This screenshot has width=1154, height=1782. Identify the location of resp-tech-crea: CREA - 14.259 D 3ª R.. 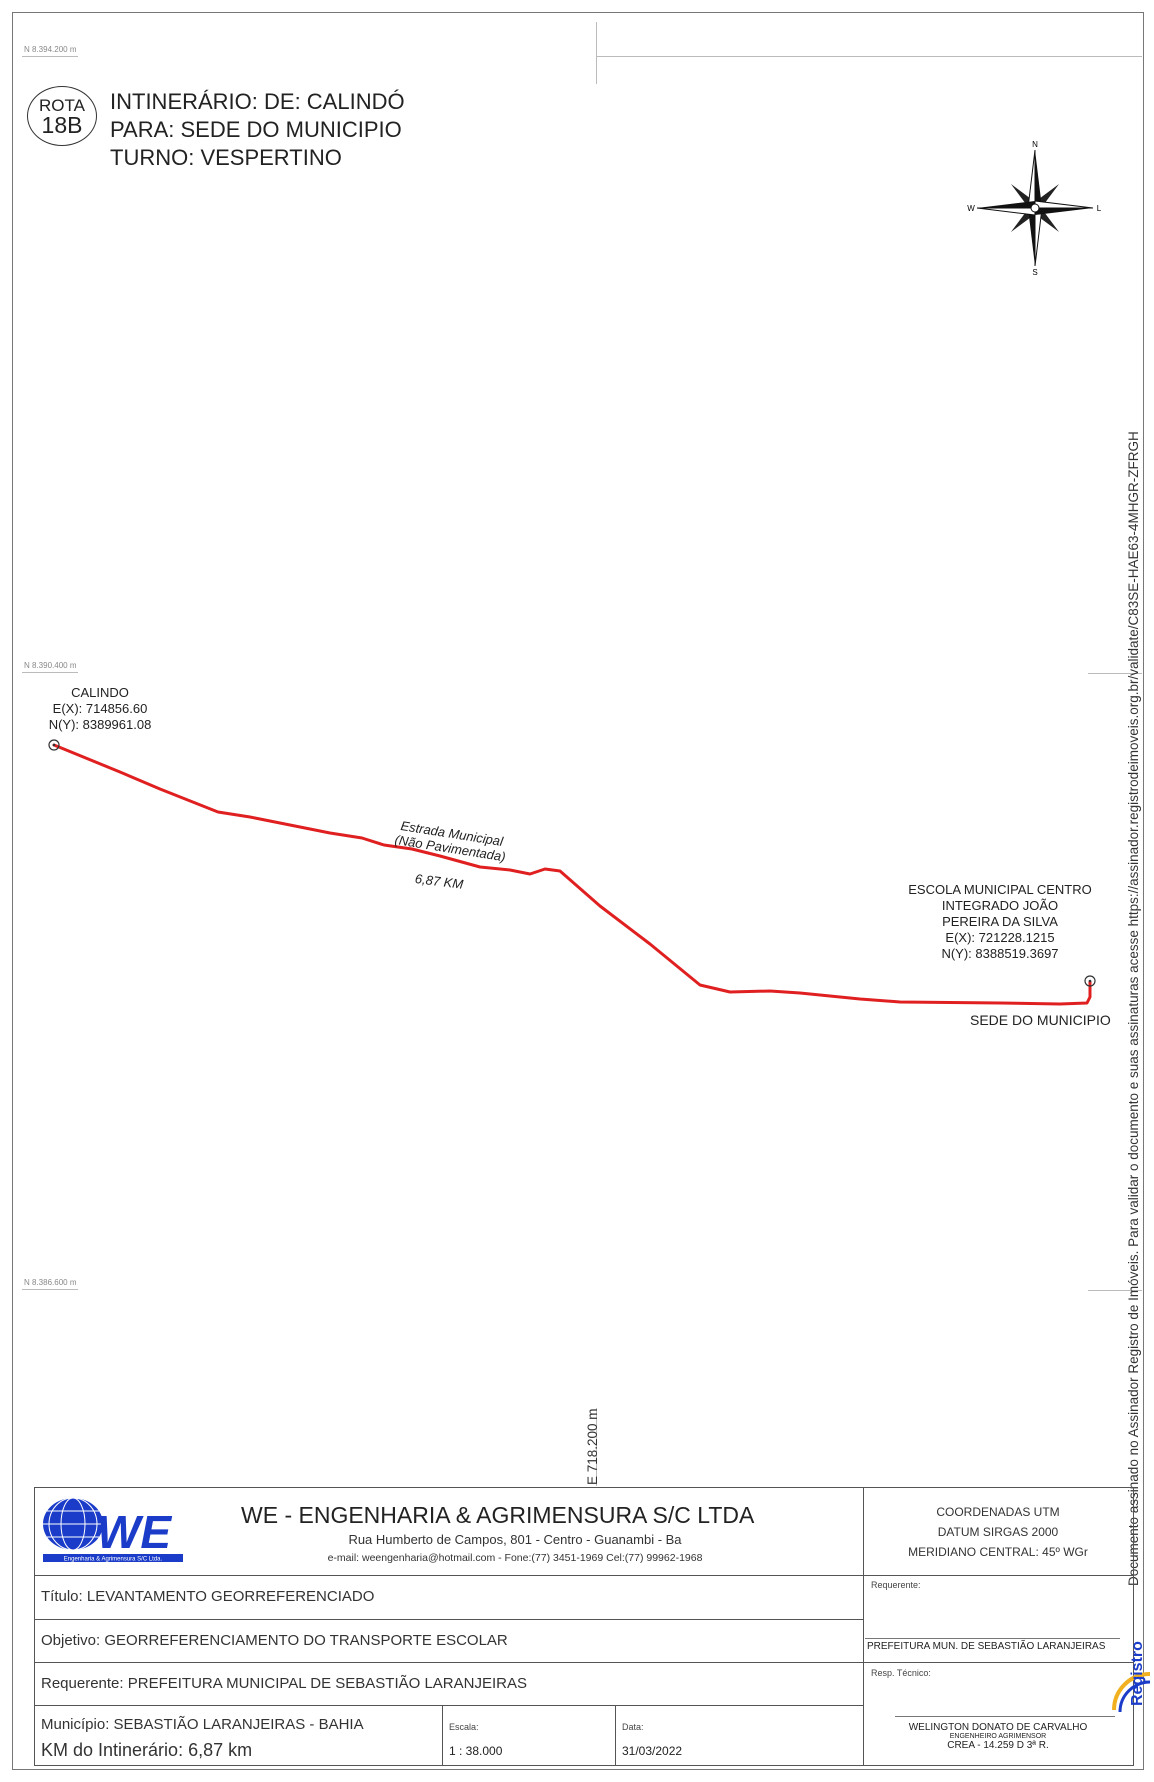
(998, 1745).